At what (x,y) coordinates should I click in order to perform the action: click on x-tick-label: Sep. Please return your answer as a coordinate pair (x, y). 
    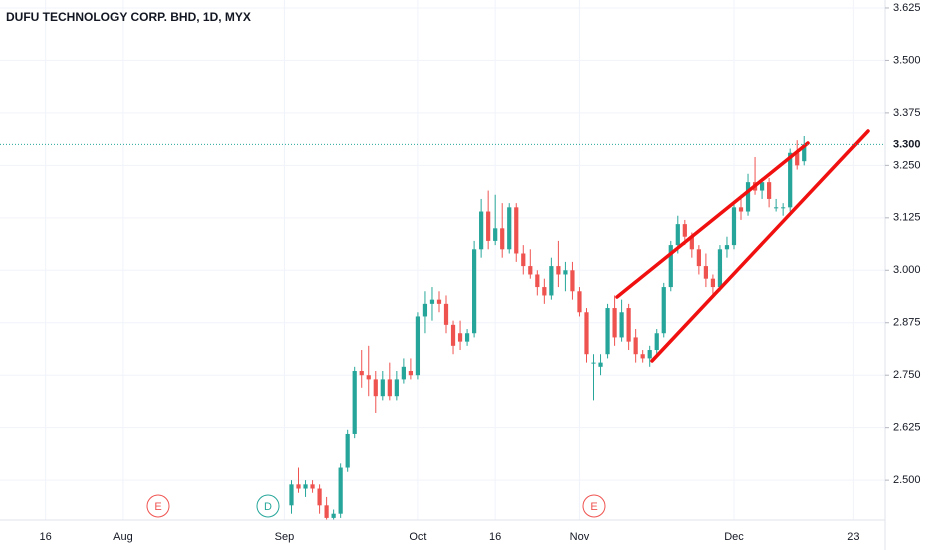
    Looking at the image, I should click on (285, 537).